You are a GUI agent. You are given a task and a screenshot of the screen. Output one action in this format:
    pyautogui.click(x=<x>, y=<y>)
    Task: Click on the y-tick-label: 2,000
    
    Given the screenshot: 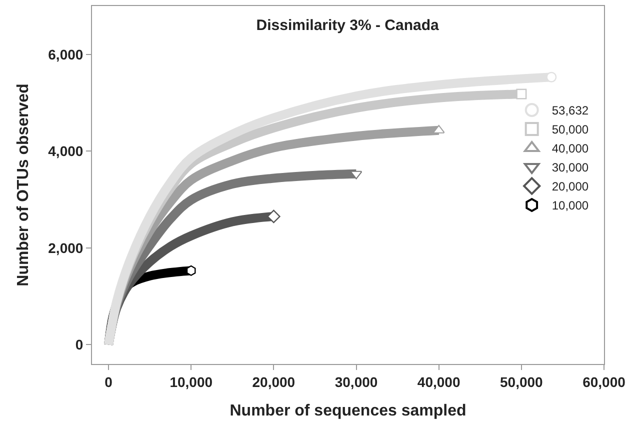 What is the action you would take?
    pyautogui.click(x=66, y=248)
    